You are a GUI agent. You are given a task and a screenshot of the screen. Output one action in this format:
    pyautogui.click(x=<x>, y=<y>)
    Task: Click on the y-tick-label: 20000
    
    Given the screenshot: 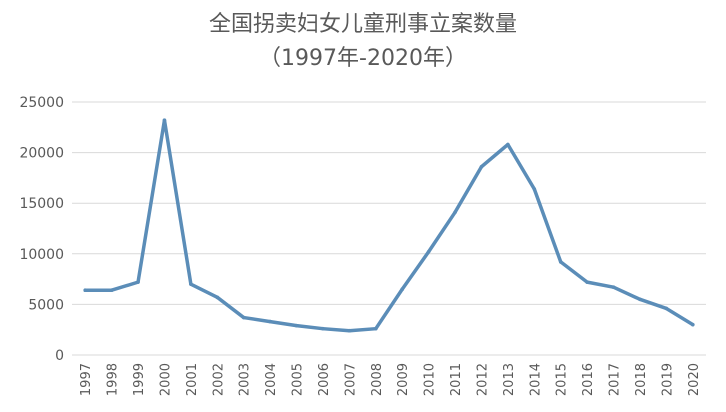 What is the action you would take?
    pyautogui.click(x=41, y=154)
    